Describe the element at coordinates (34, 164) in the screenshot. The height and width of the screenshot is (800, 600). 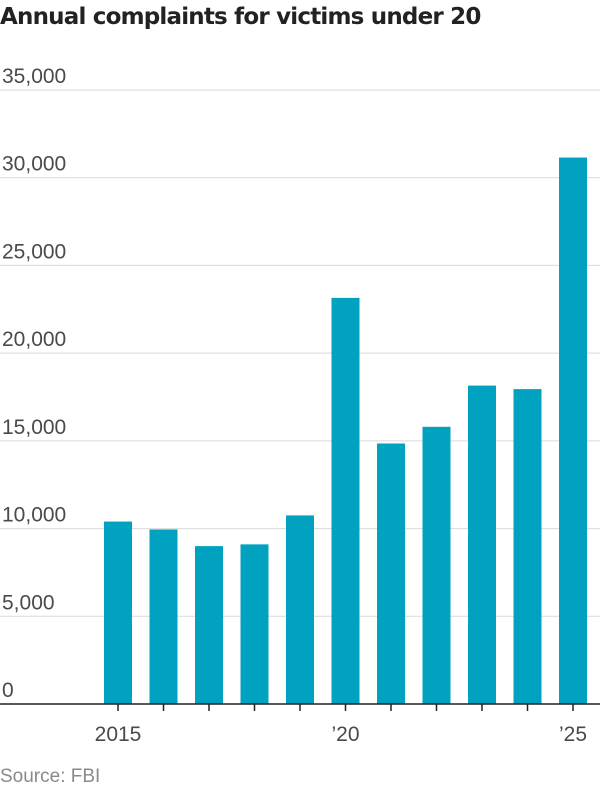
I see `y-tick-label: 30,000` at that location.